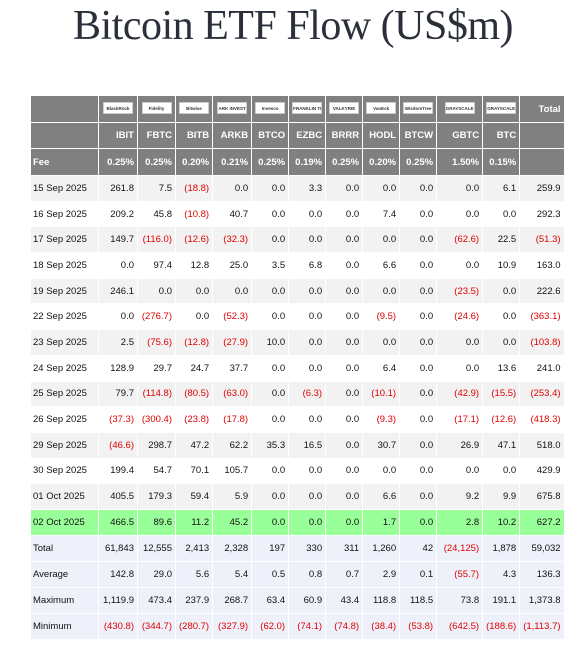 This screenshot has width=586, height=666. I want to click on flow-value: 89.6, so click(156, 522).